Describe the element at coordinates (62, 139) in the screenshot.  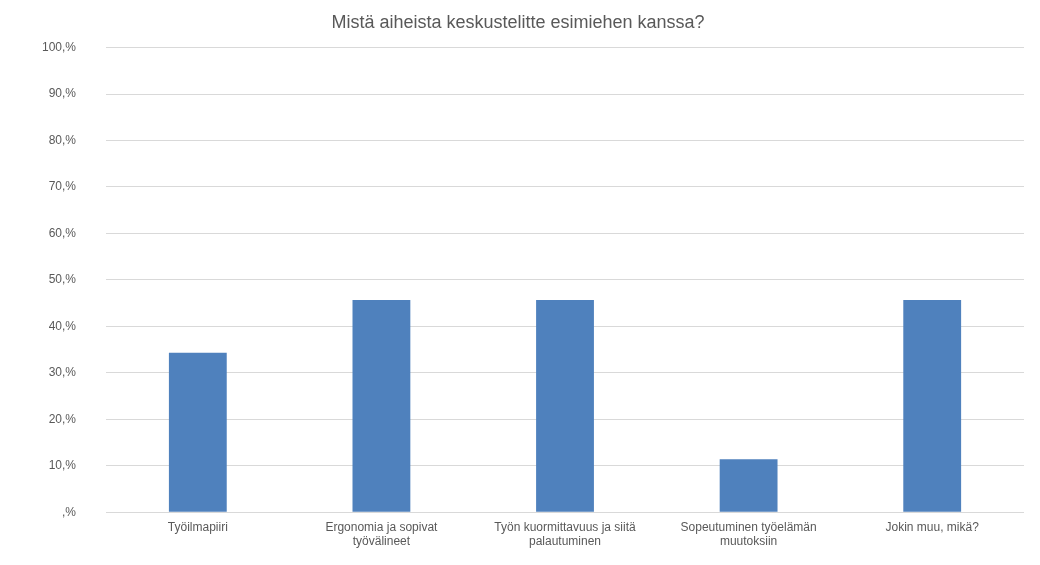
I see `y-tick-label: 80,%` at that location.